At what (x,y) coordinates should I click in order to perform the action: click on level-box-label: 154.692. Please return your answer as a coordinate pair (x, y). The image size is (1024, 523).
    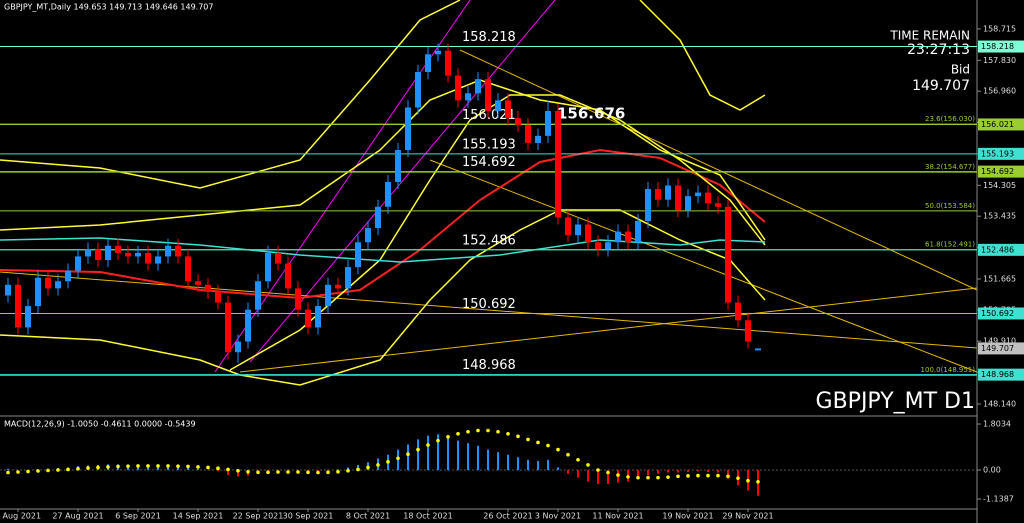
    Looking at the image, I should click on (997, 171).